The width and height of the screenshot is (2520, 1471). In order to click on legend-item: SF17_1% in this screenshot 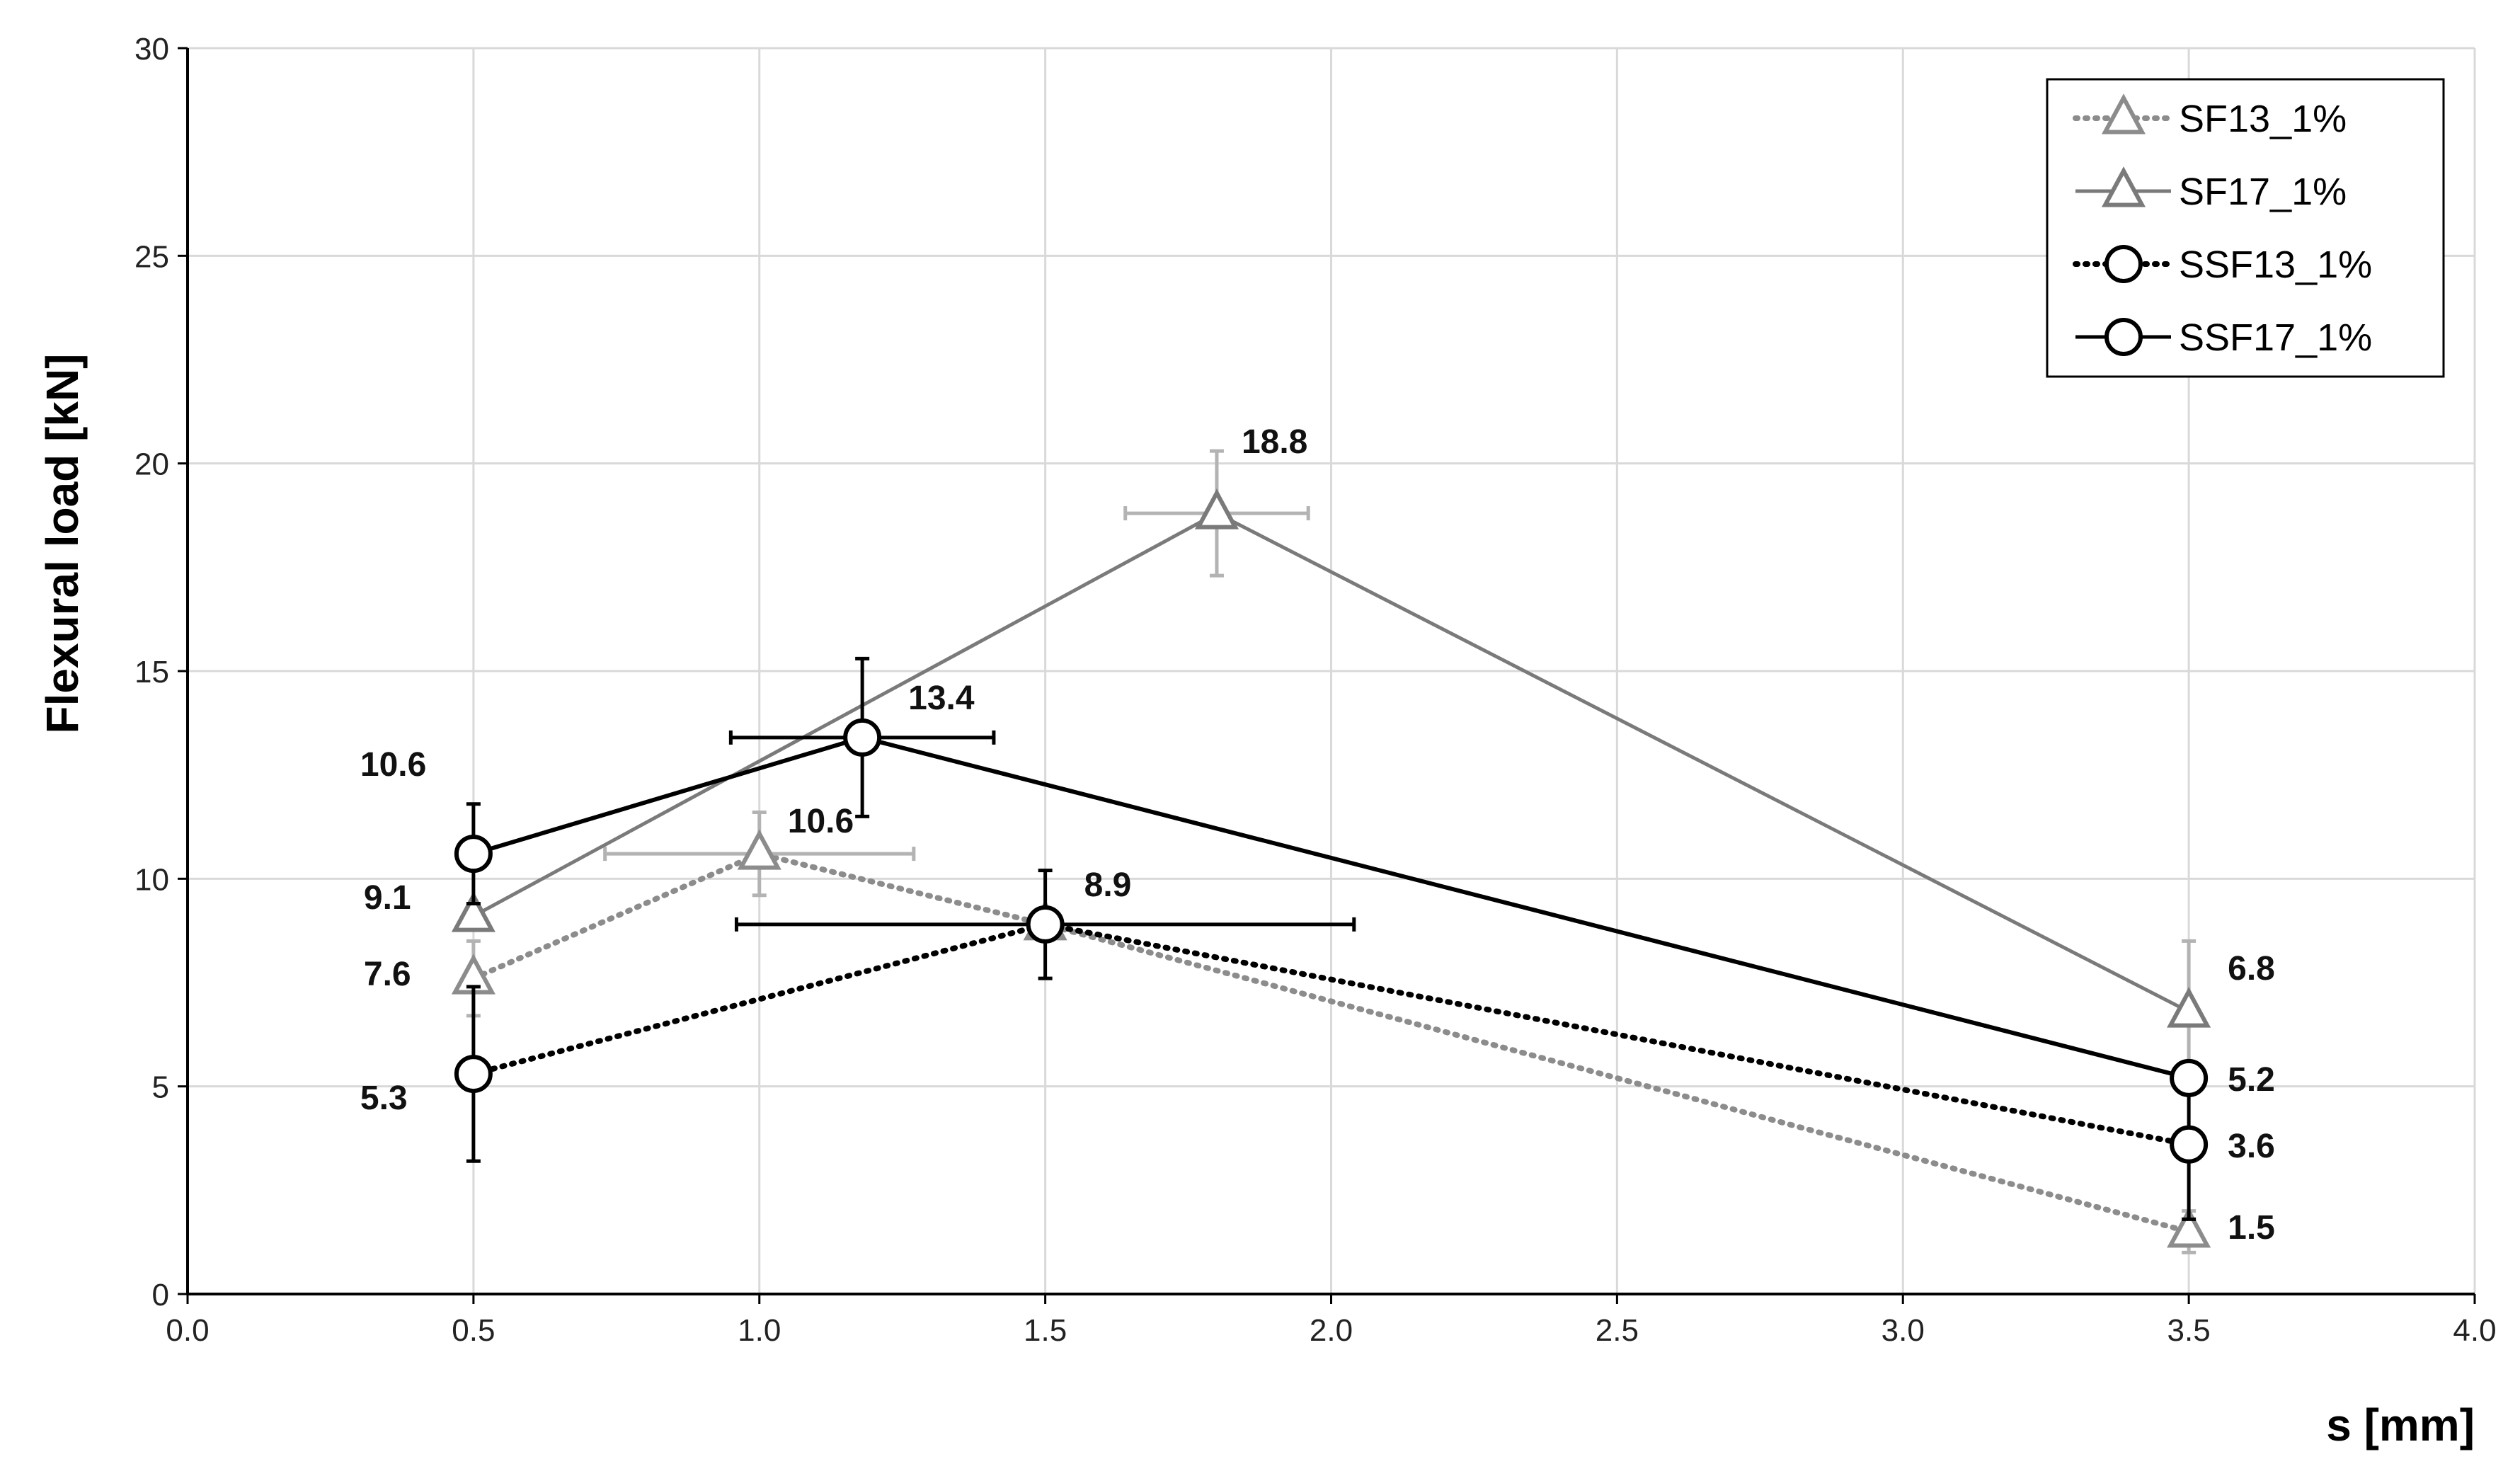, I will do `click(2211, 189)`.